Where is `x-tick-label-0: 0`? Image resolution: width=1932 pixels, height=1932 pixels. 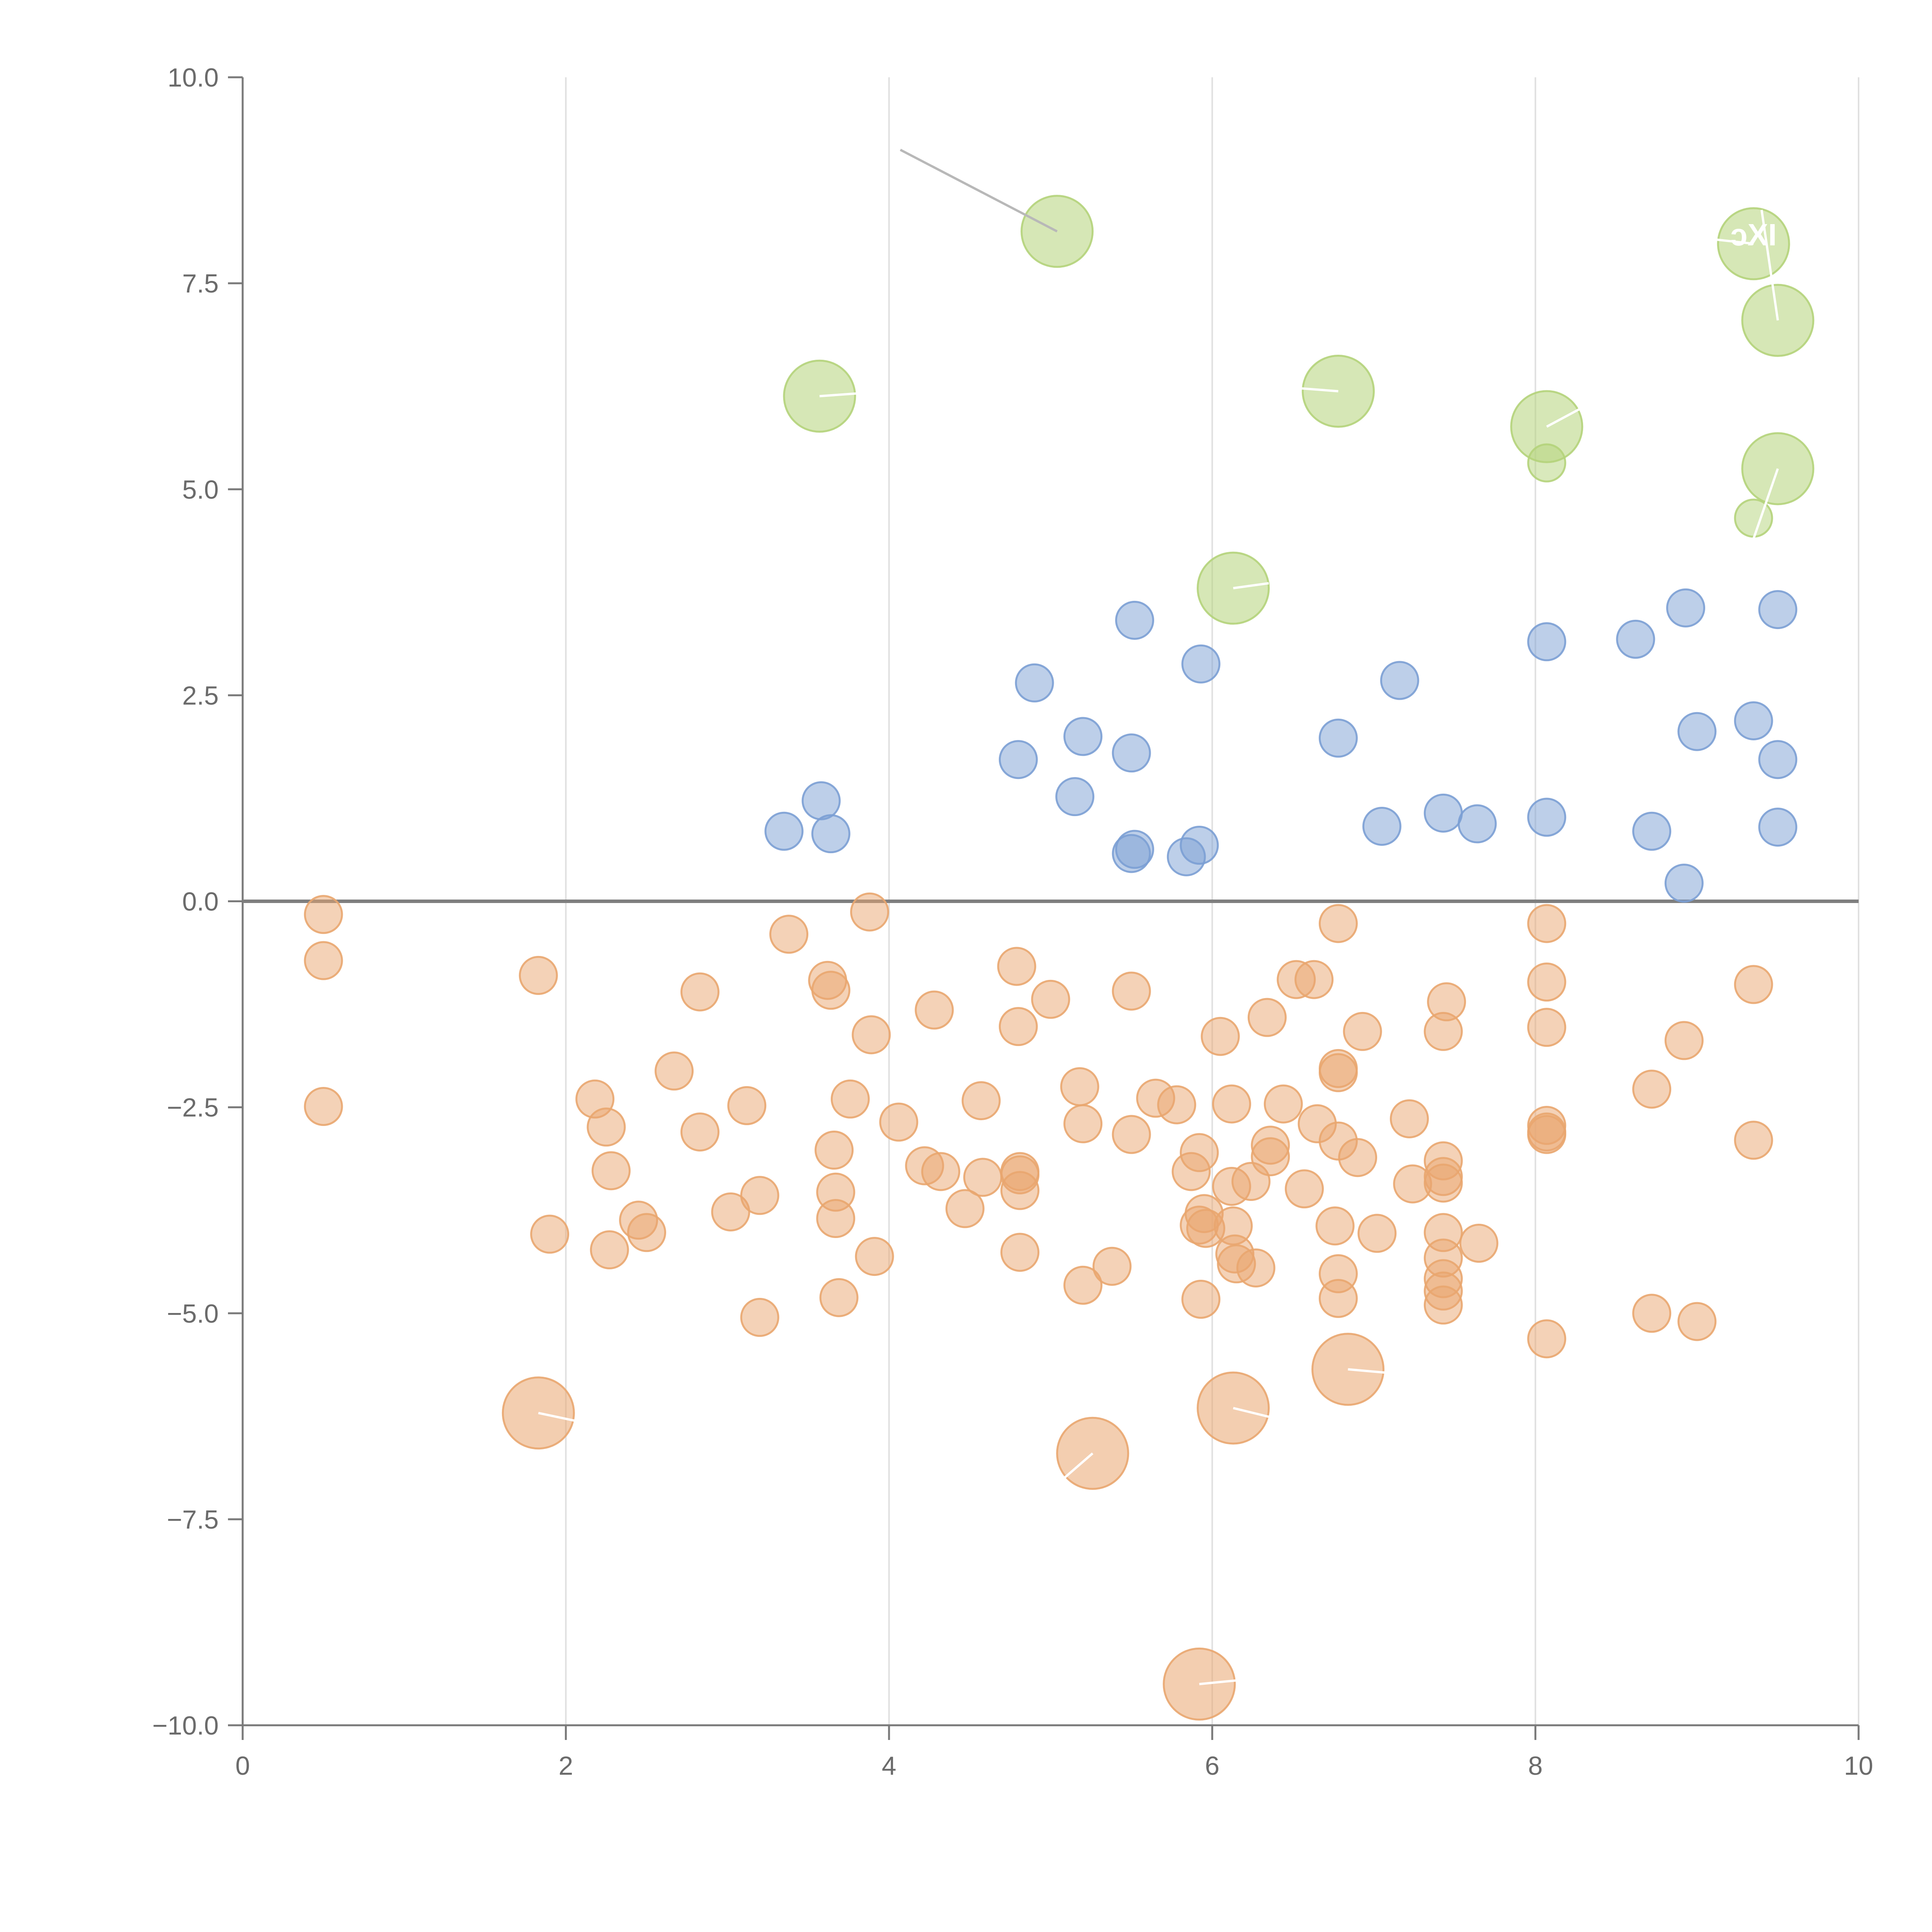 x-tick-label-0: 0 is located at coordinates (243, 1766).